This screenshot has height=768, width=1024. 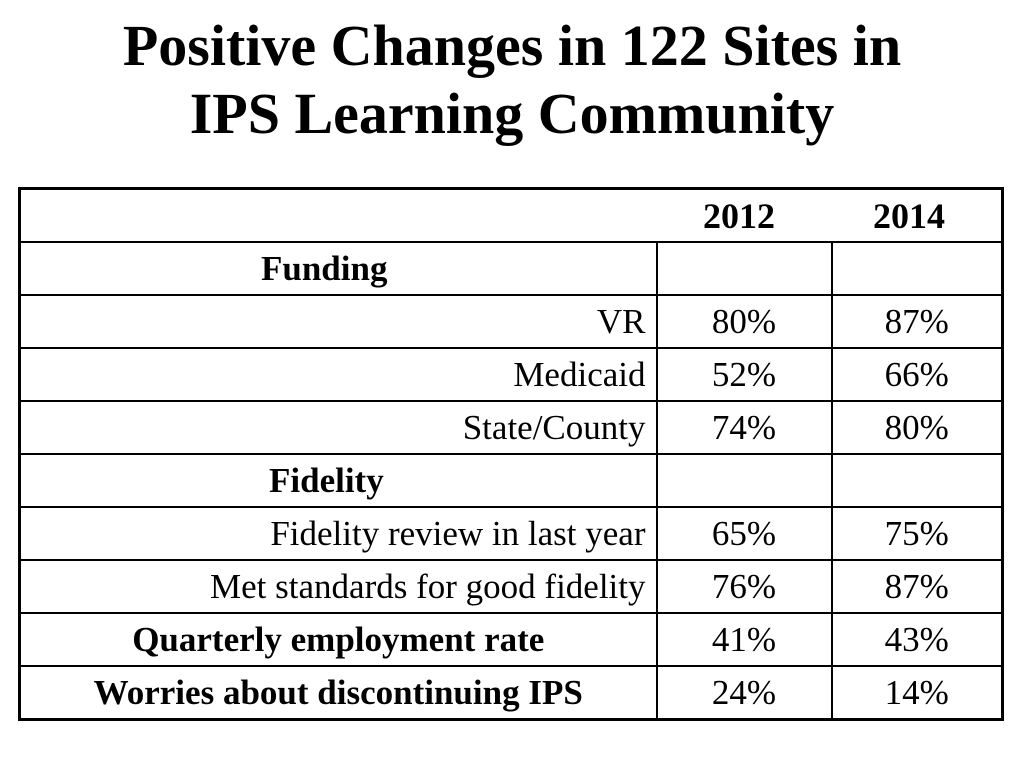 I want to click on value-2014: 80%, so click(x=917, y=427).